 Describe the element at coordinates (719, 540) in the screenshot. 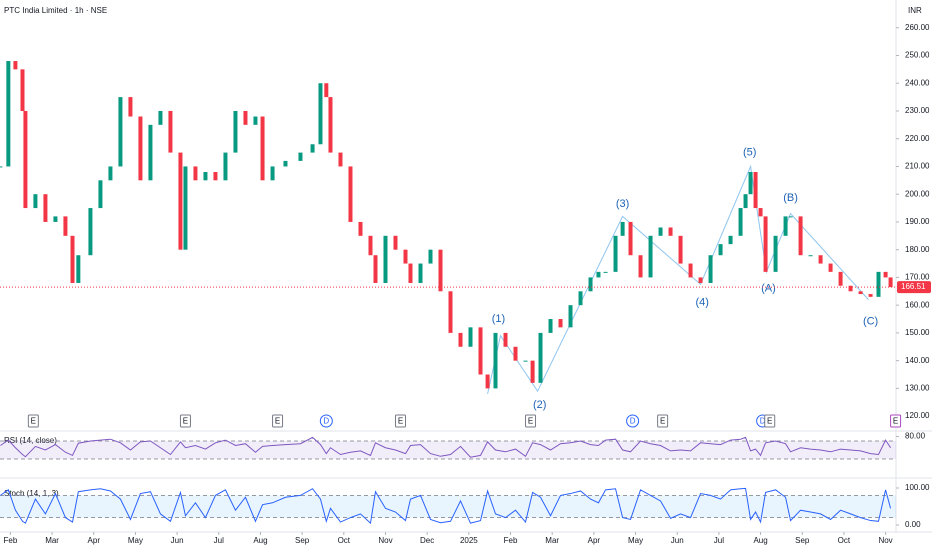

I see `x-tick-label: Jul` at that location.